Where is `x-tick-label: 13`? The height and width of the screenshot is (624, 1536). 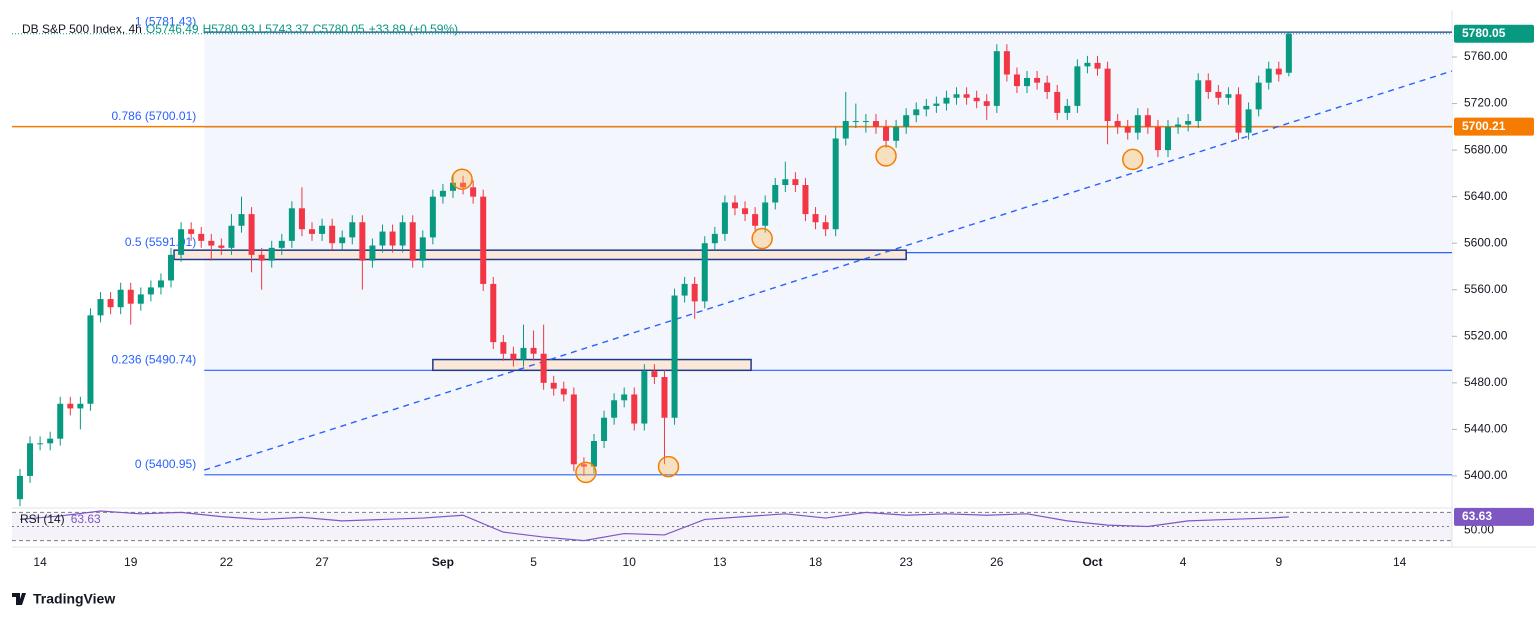 x-tick-label: 13 is located at coordinates (720, 562).